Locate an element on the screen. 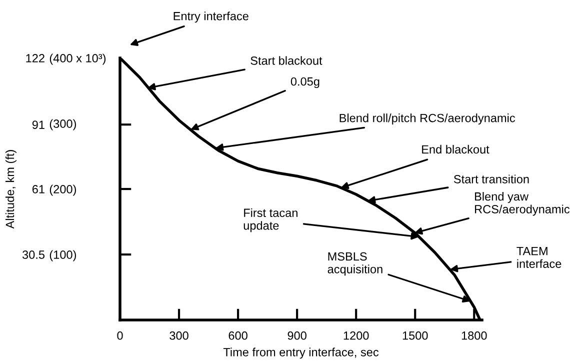 The width and height of the screenshot is (570, 363). x-tick-label: 1200 is located at coordinates (356, 335).